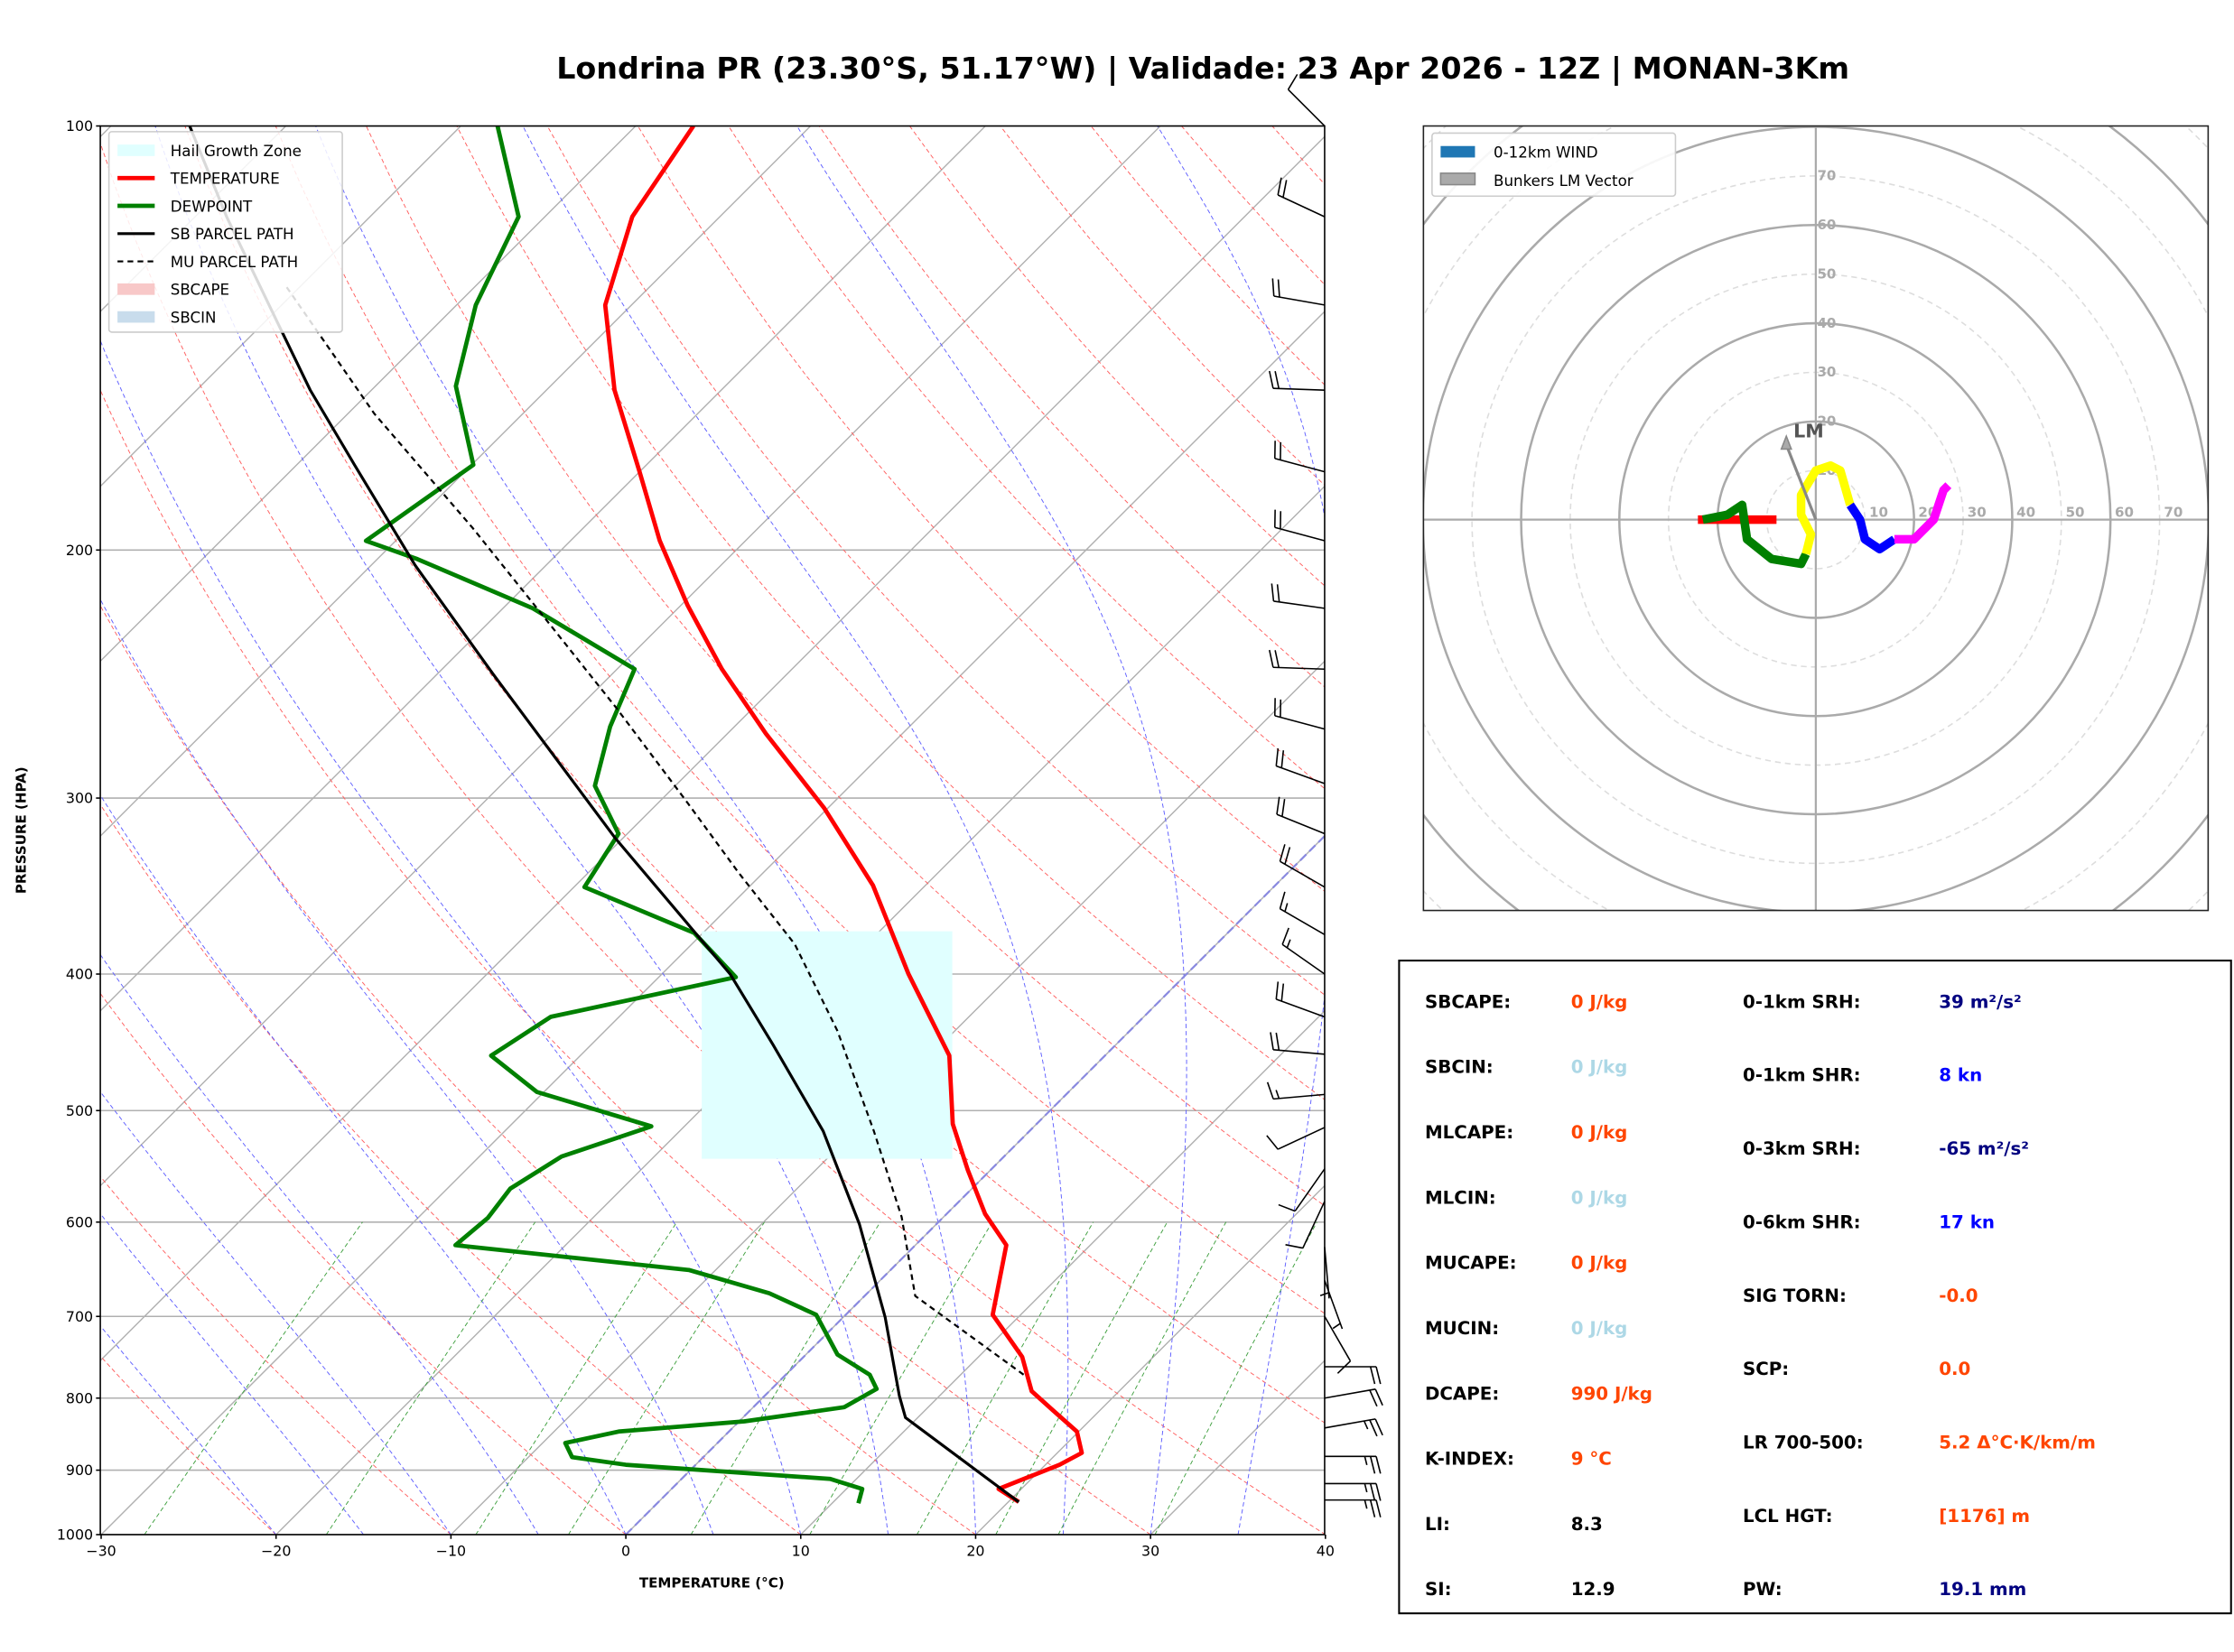 The height and width of the screenshot is (1652, 2234). I want to click on isotherm-line, so click(280, 306).